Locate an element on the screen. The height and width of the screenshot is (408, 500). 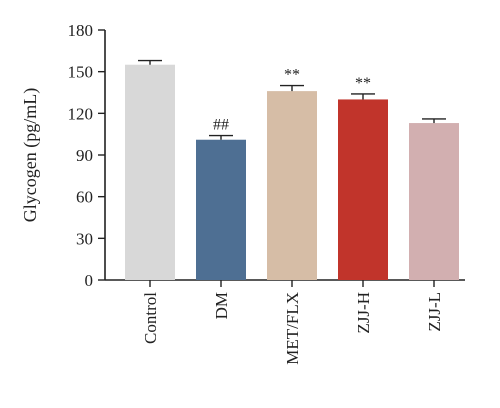
y-tick-label: 60 is located at coordinates (84, 197).